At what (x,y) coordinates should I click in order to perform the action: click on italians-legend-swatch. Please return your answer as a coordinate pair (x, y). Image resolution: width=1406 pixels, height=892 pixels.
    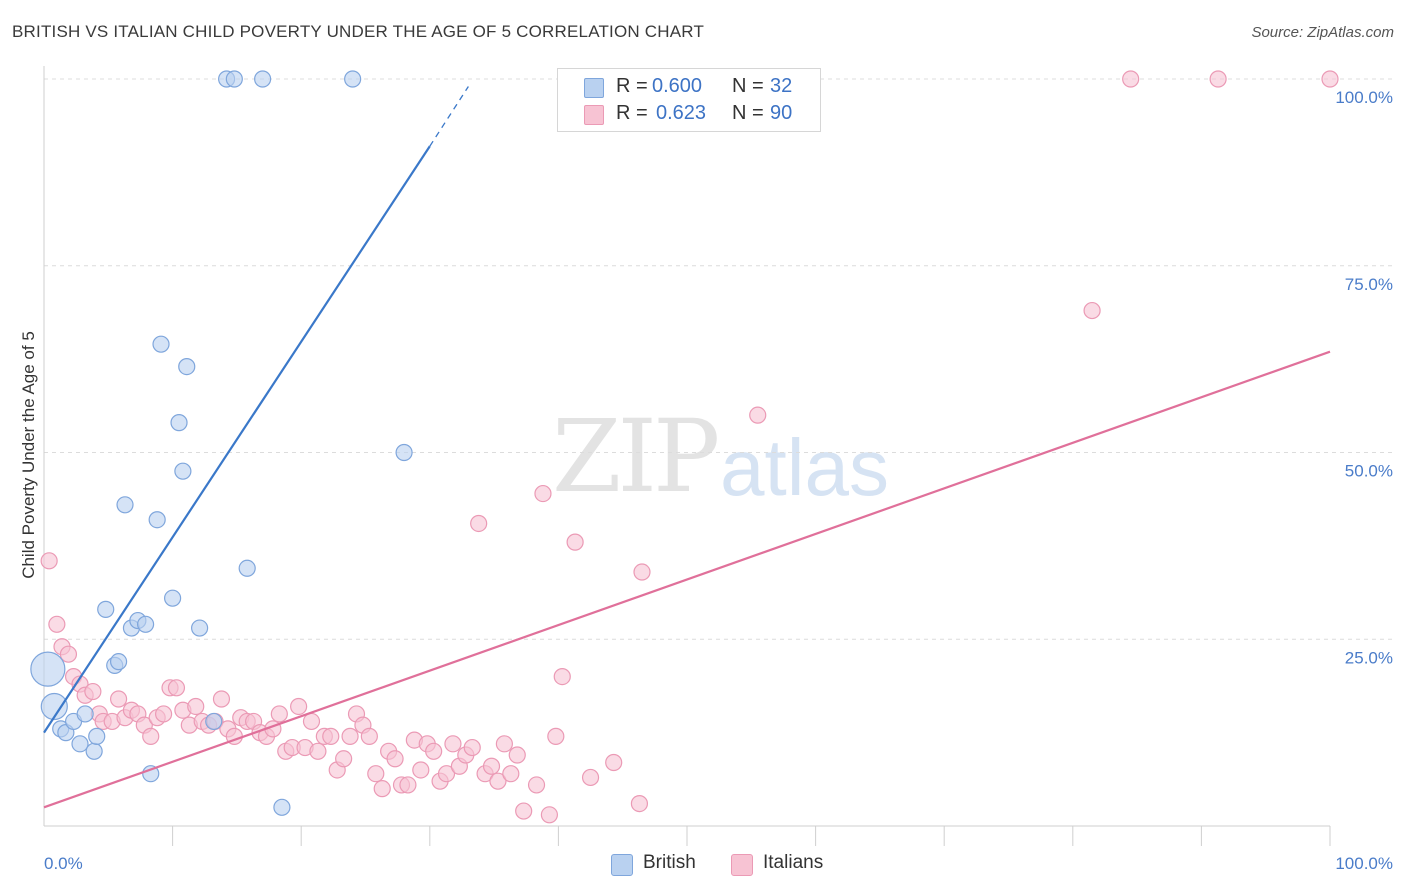
    Looking at the image, I should click on (742, 865).